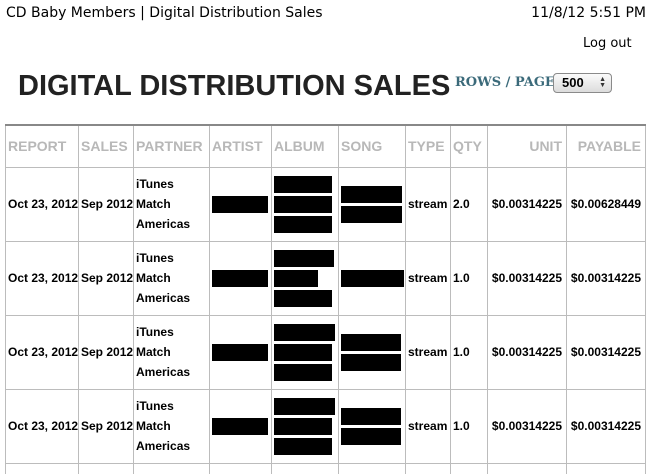 This screenshot has height=474, width=649. Describe the element at coordinates (305, 146) in the screenshot. I see `column-header-album: ALBUM` at that location.